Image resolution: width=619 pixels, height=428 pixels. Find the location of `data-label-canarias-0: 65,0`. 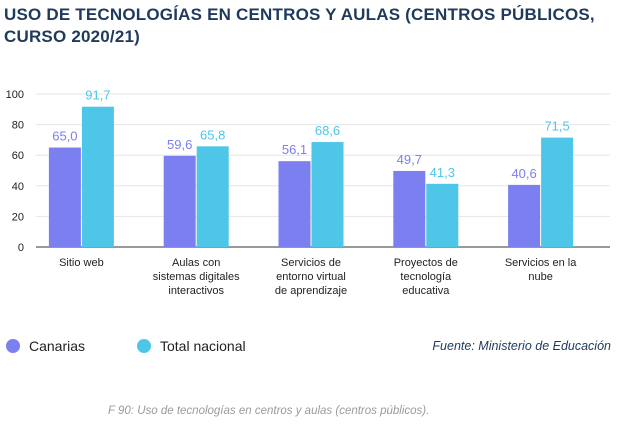

data-label-canarias-0: 65,0 is located at coordinates (64, 136).